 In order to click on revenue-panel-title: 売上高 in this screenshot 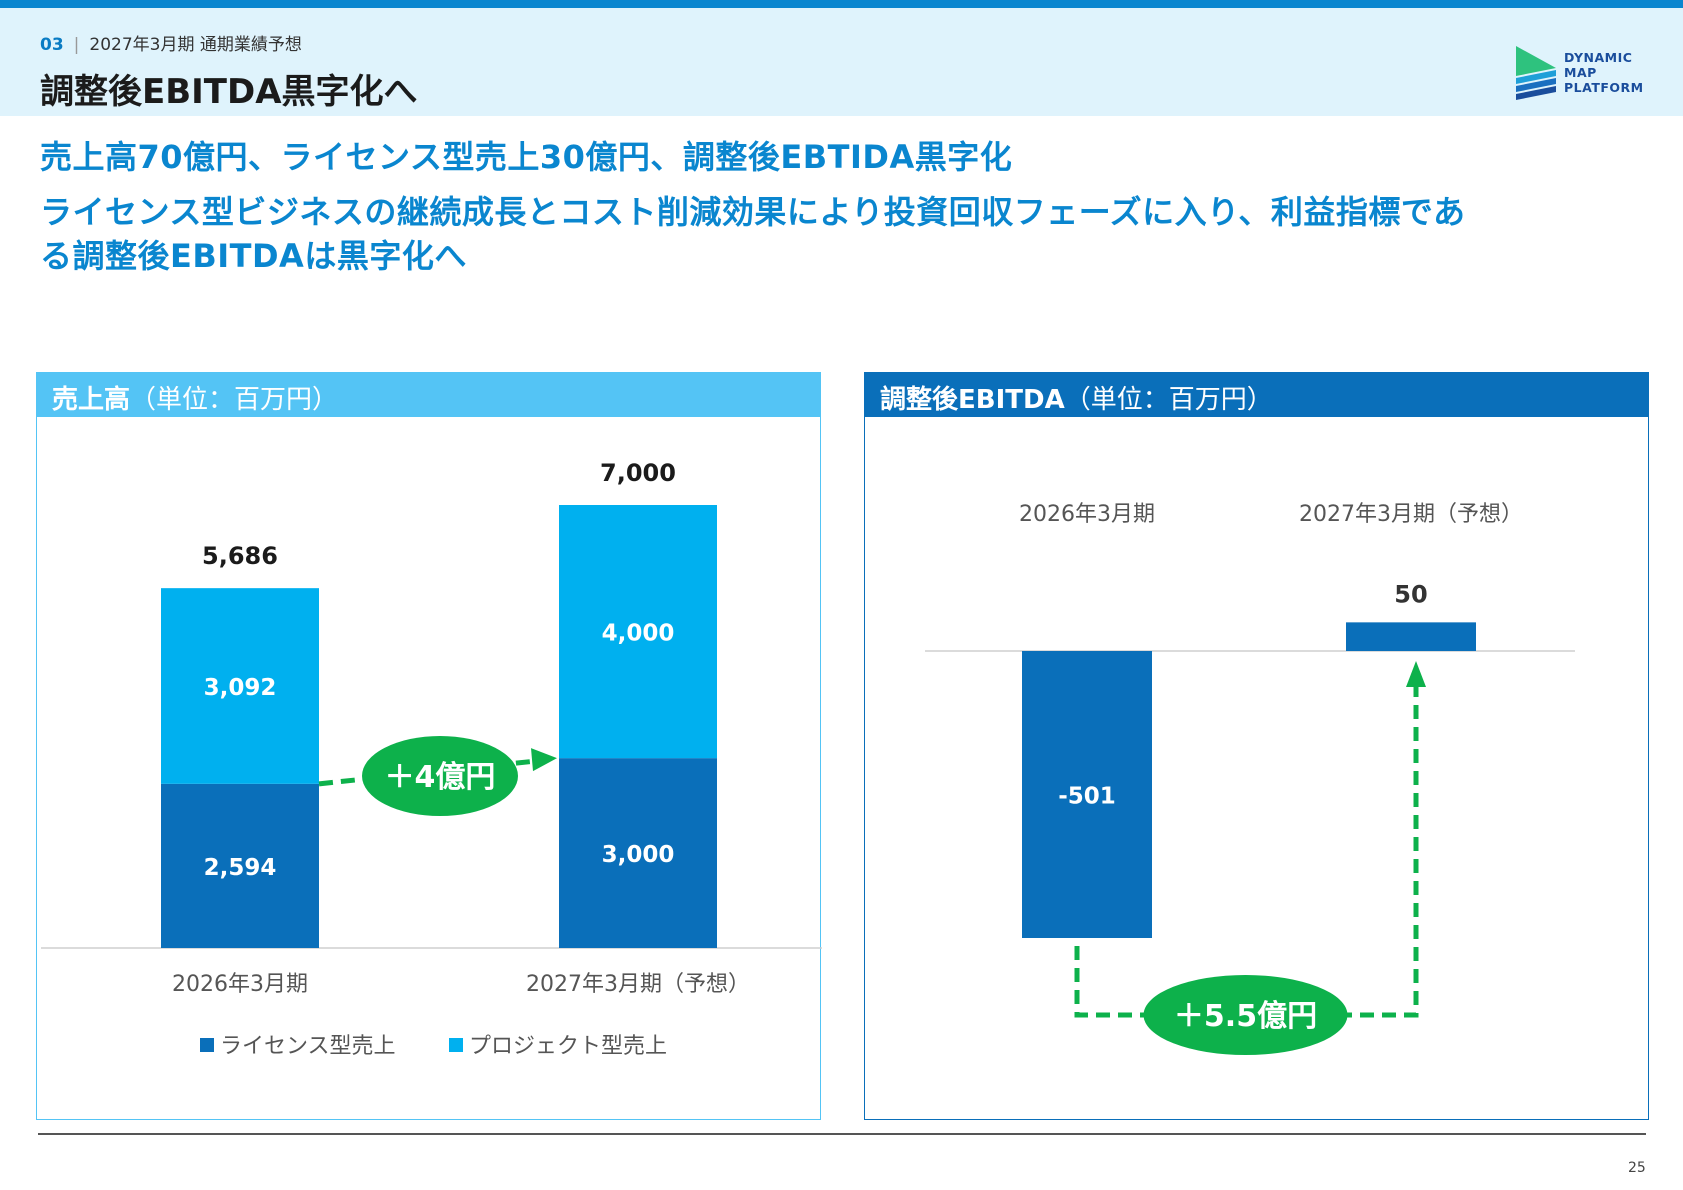, I will do `click(91, 400)`.